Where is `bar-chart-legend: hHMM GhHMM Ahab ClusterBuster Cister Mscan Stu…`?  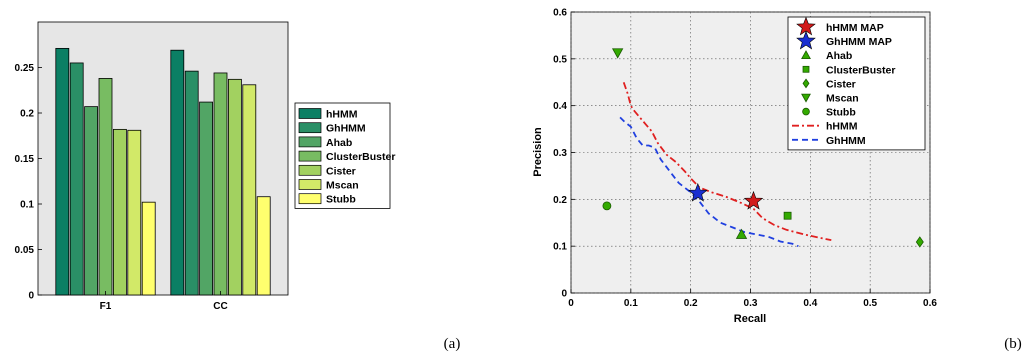 bar-chart-legend: hHMM GhHMM Ahab ClusterBuster Cister Mscan Stu… is located at coordinates (344, 155).